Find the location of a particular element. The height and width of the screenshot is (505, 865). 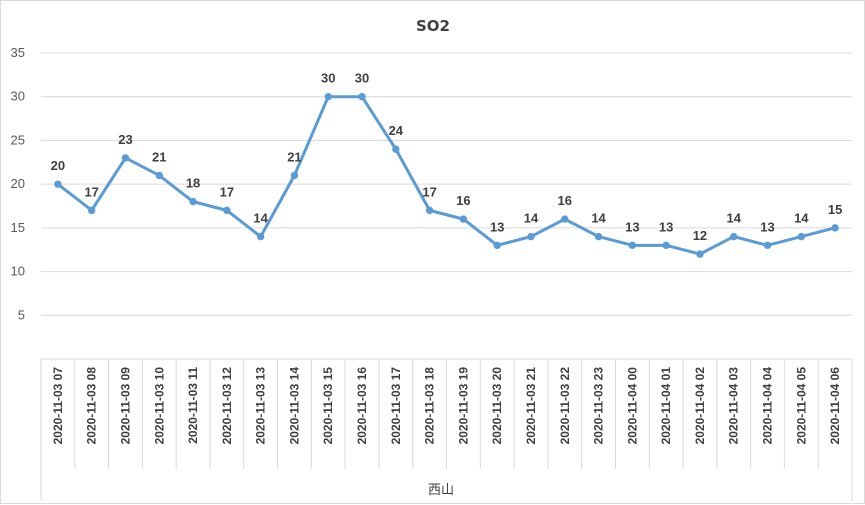

x-group-label: 西山 is located at coordinates (441, 490).